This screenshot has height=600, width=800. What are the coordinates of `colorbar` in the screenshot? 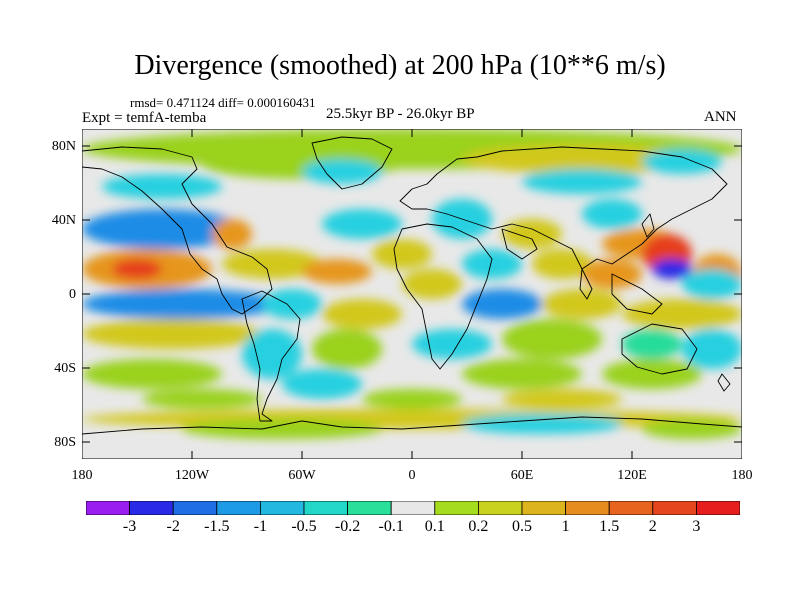 It's located at (413, 508).